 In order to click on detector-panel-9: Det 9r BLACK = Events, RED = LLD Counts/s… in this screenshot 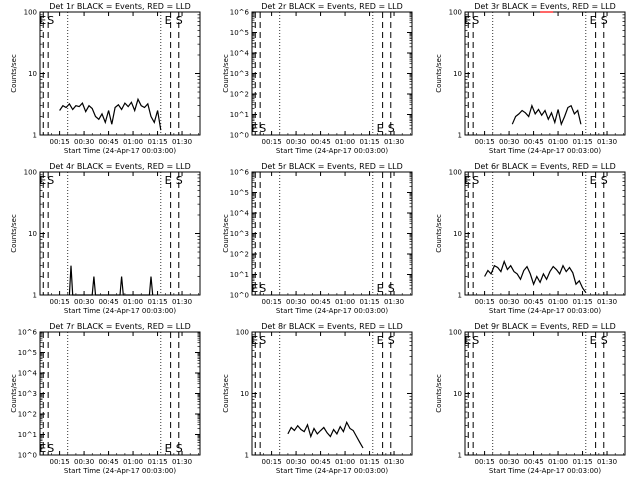, I will do `click(530, 398)`.